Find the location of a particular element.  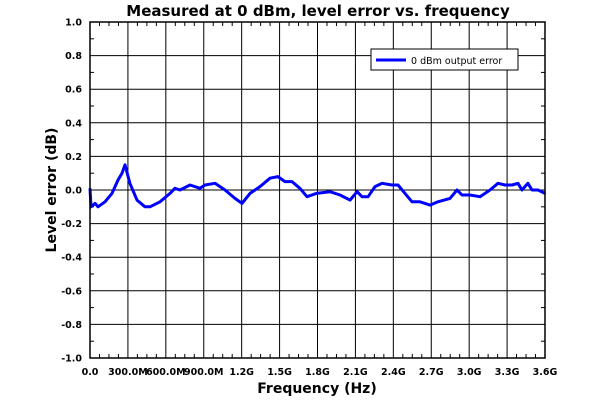

x-tick-label: 3.3G is located at coordinates (507, 372).